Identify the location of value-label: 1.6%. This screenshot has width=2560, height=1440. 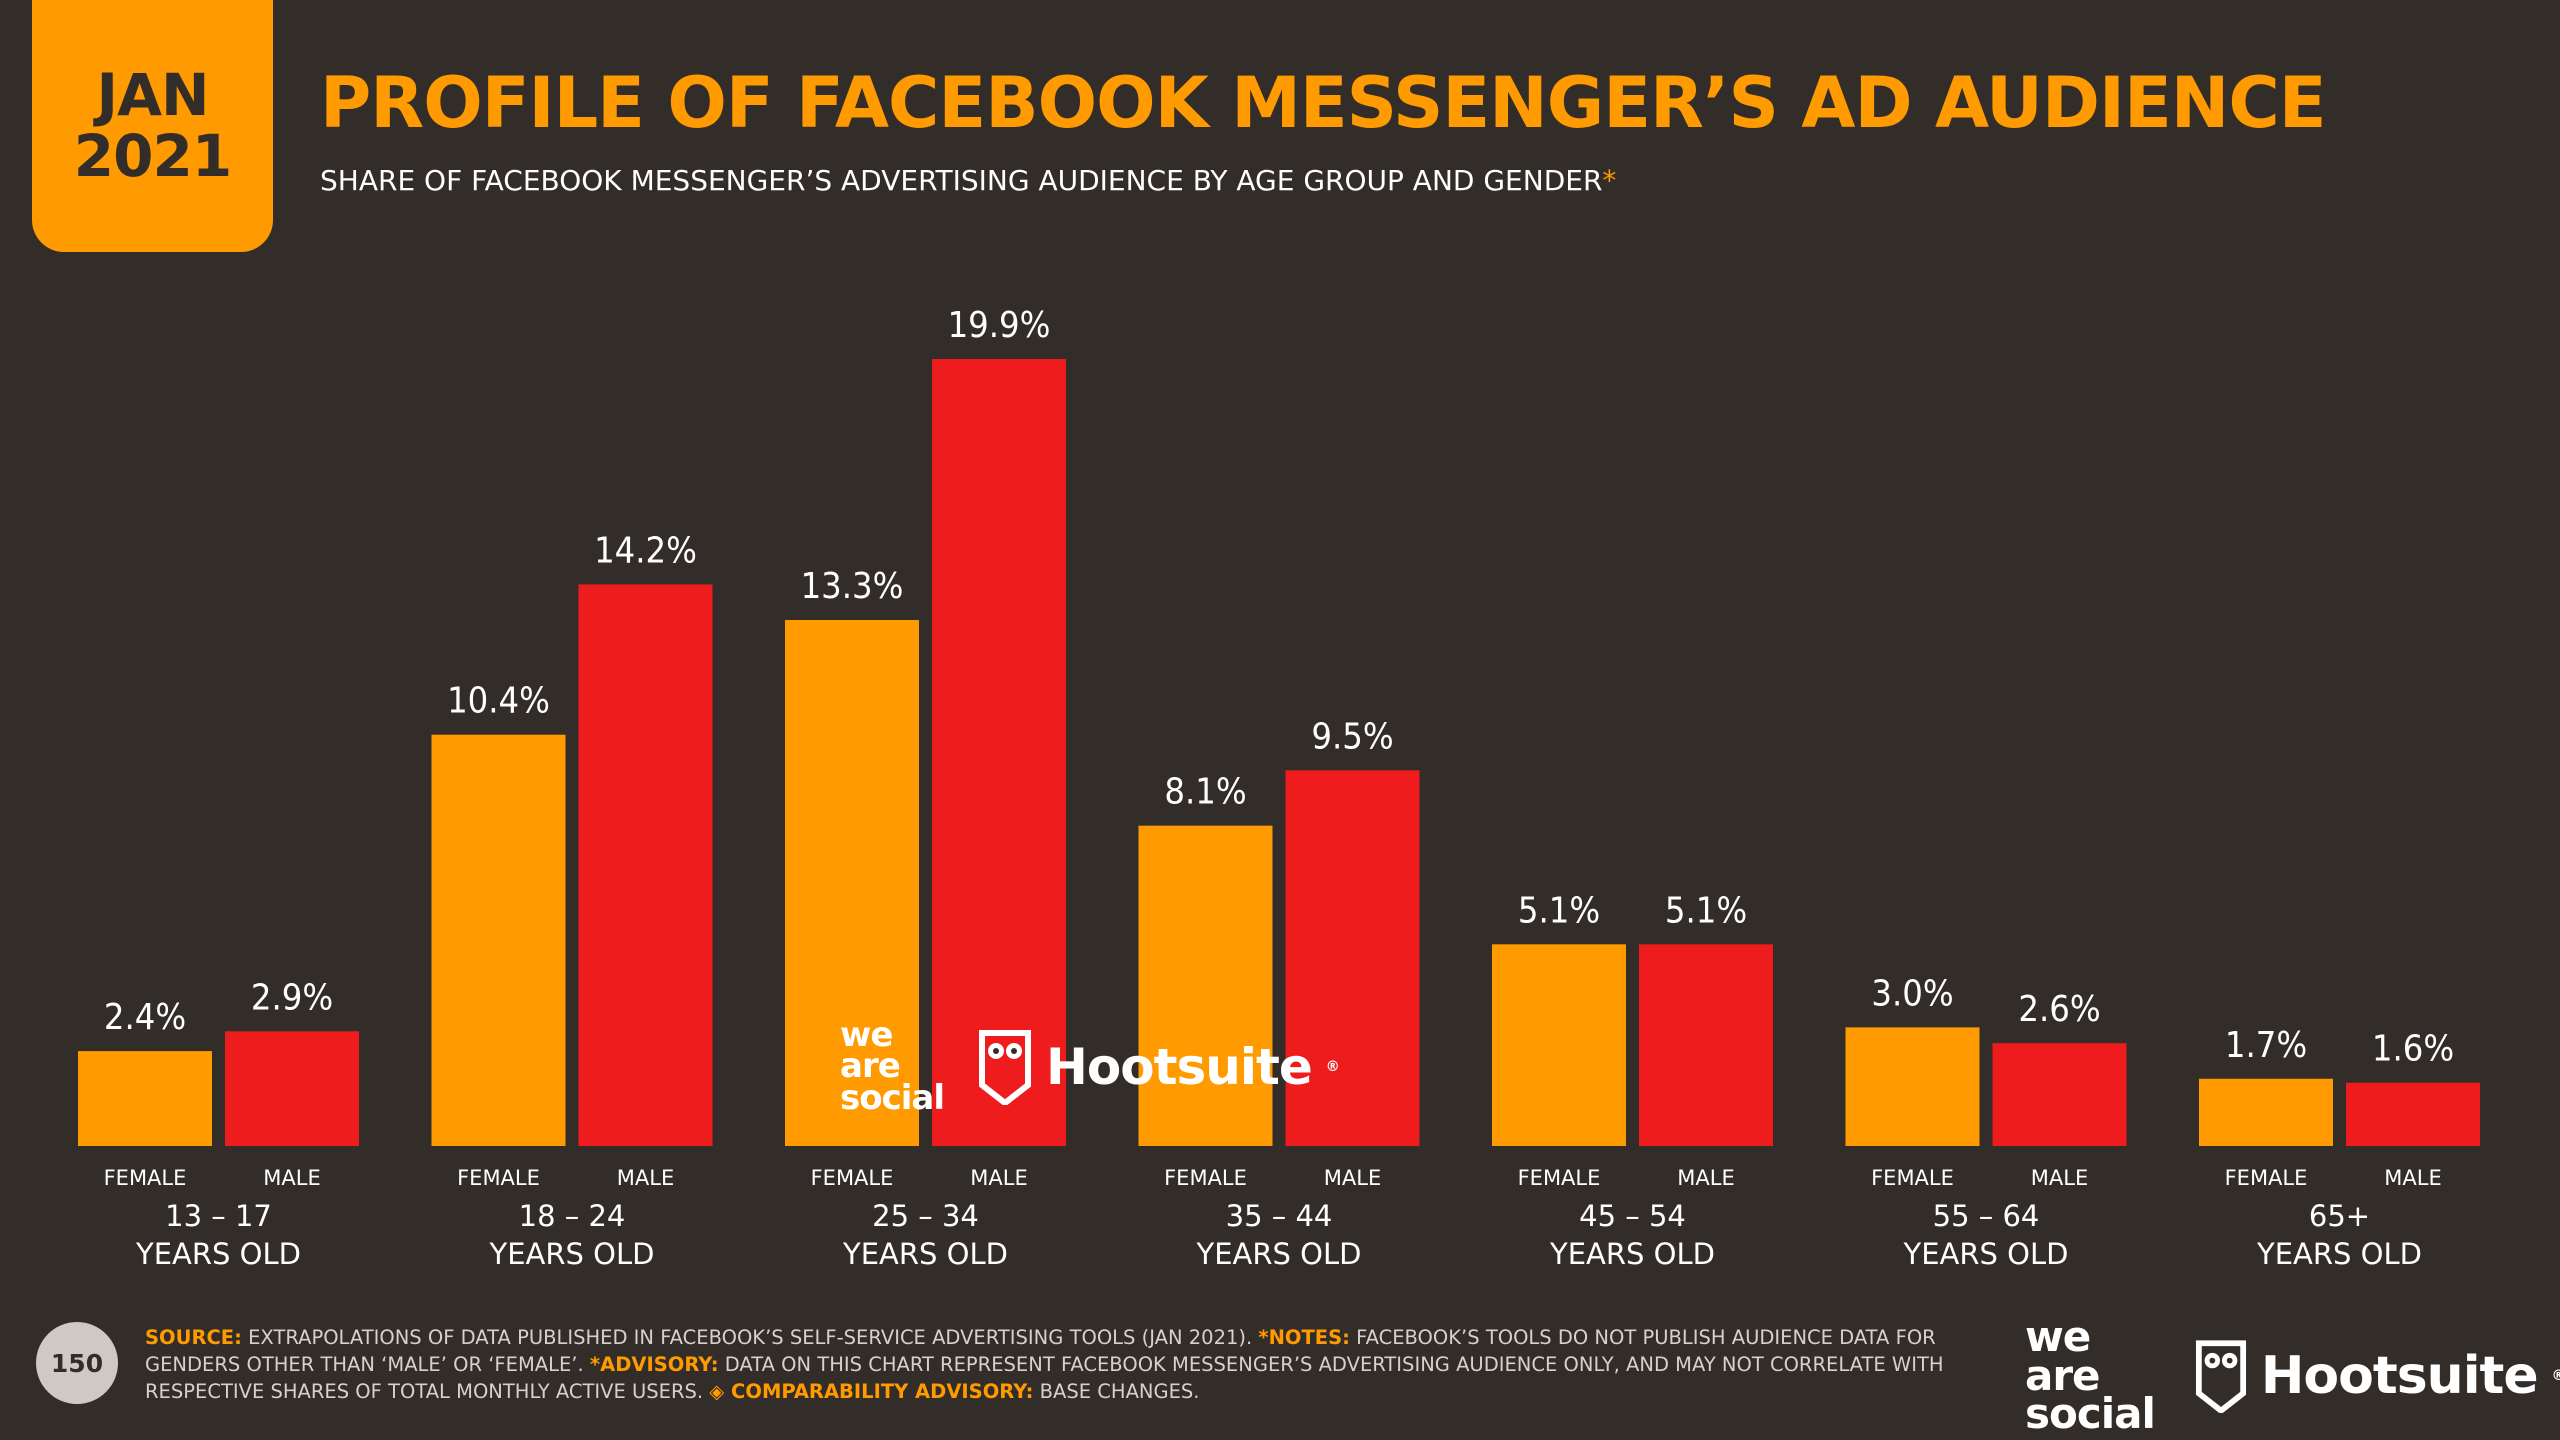
(2413, 1049).